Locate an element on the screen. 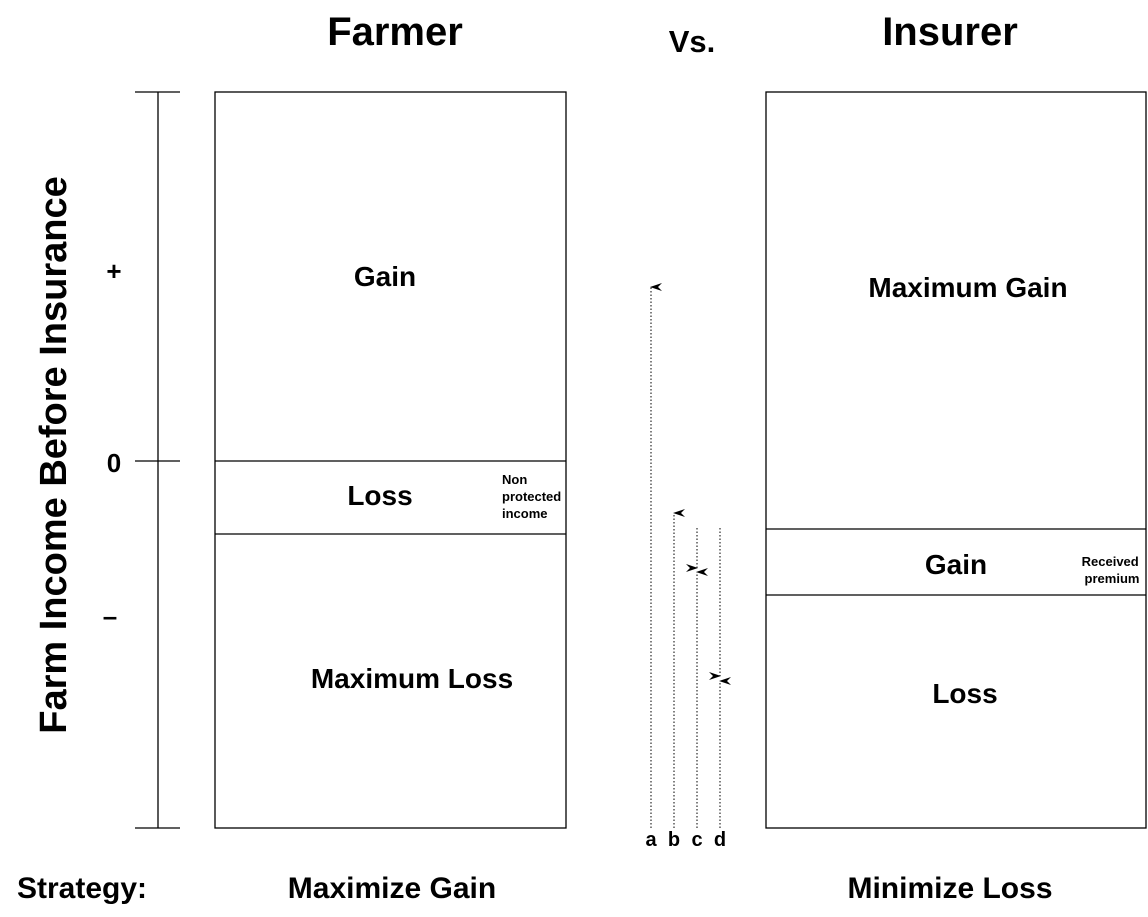 The height and width of the screenshot is (917, 1148). note-line: income is located at coordinates (525, 513).